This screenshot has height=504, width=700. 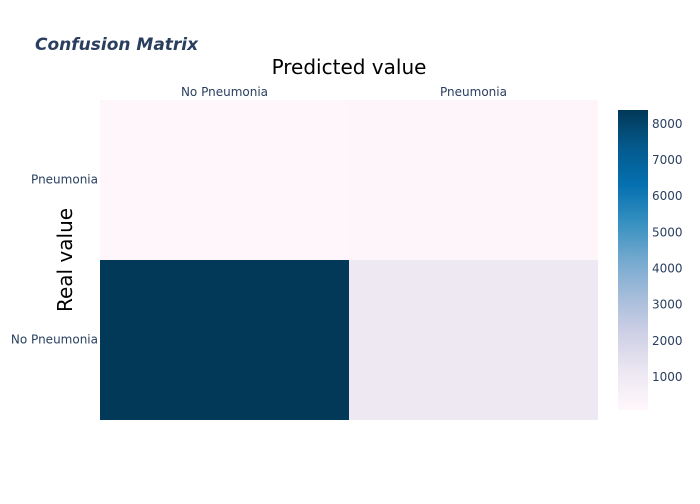 What do you see at coordinates (667, 377) in the screenshot?
I see `colorbar-tick-label: 1000` at bounding box center [667, 377].